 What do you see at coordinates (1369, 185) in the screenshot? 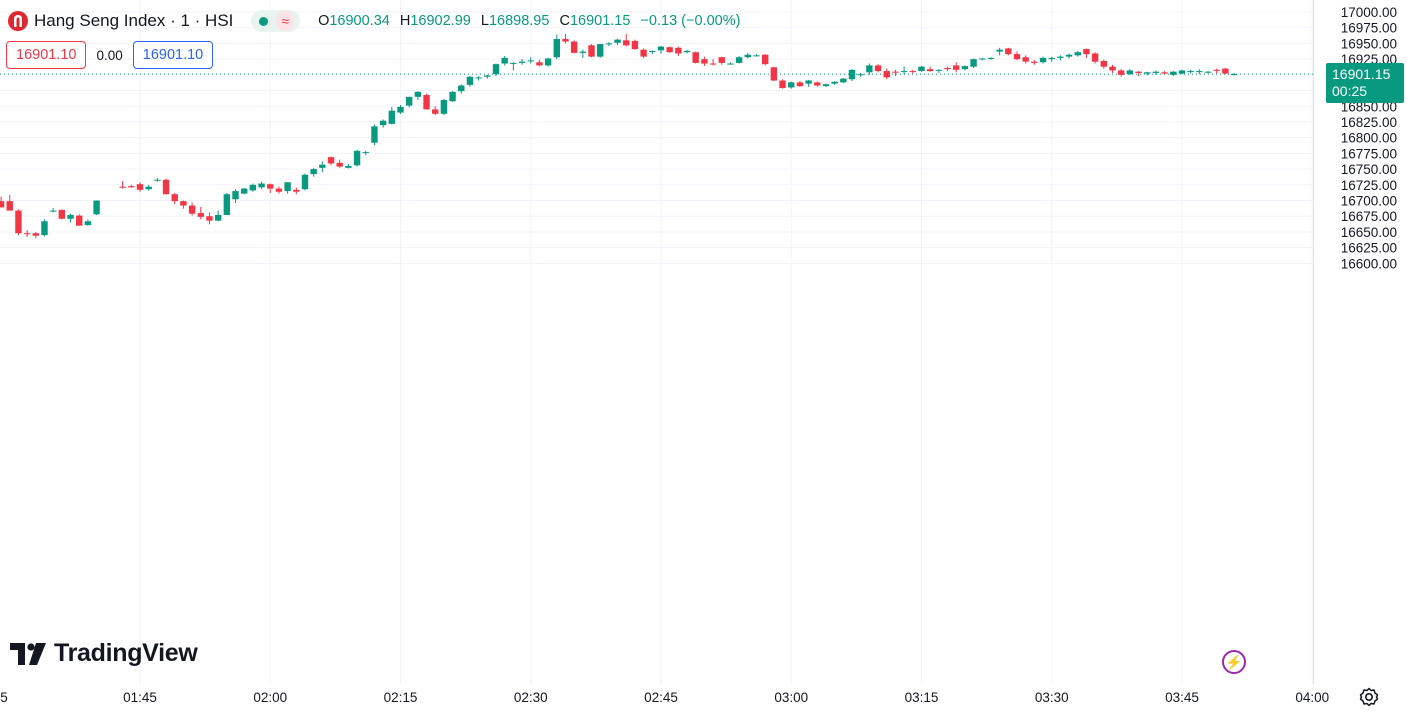
I see `price-tick-label: 16725.00` at bounding box center [1369, 185].